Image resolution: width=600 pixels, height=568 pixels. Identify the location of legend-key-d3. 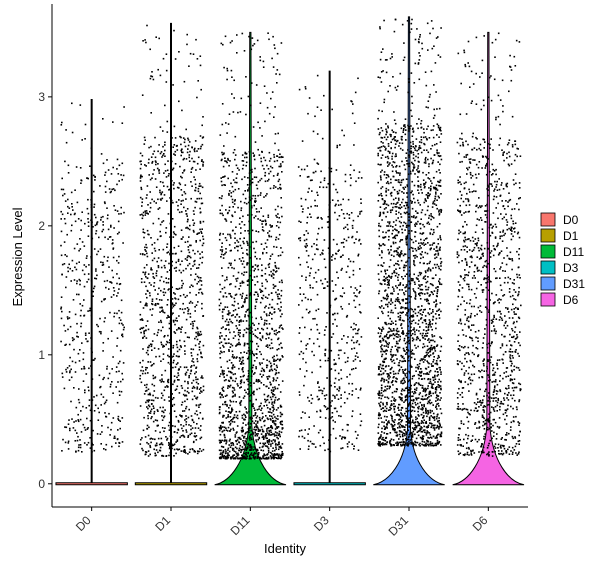
(548, 267).